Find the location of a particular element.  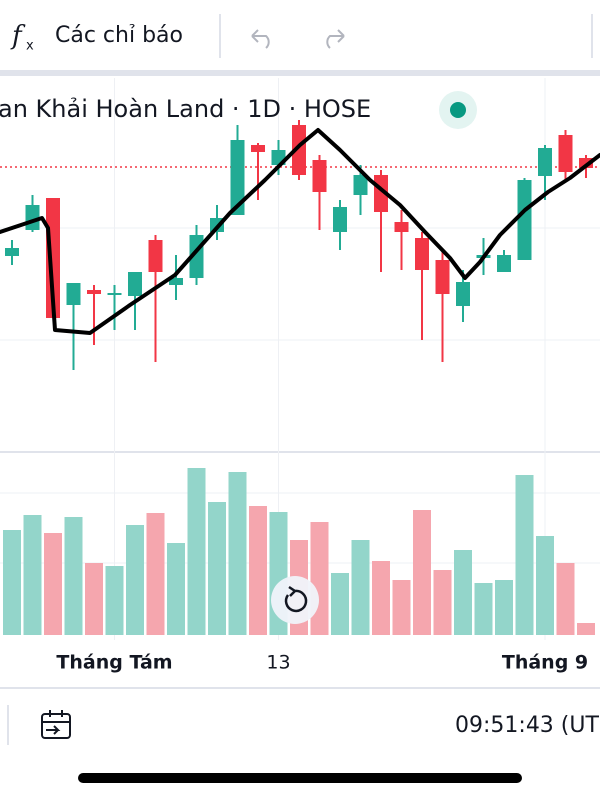

reset-button is located at coordinates (295, 600).